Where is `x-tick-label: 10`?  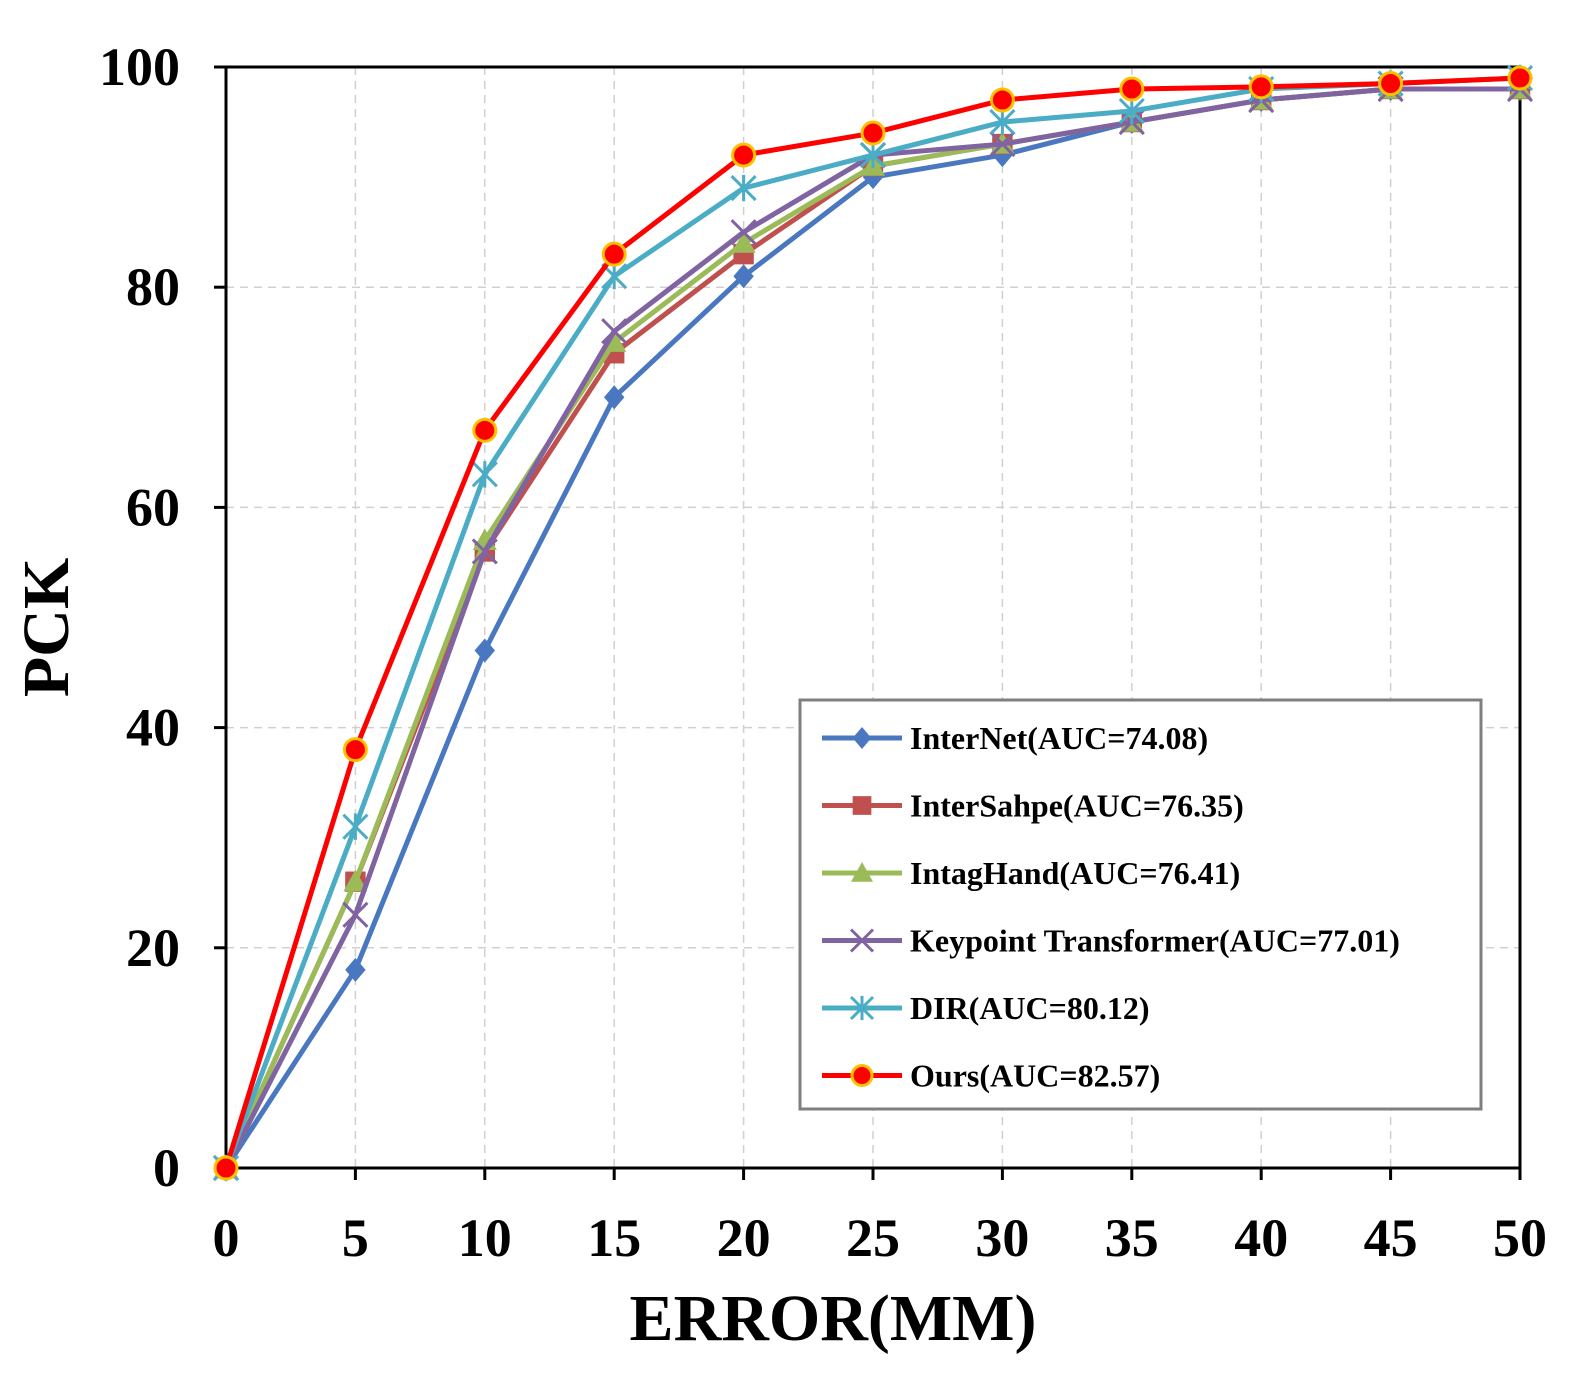
x-tick-label: 10 is located at coordinates (485, 1238).